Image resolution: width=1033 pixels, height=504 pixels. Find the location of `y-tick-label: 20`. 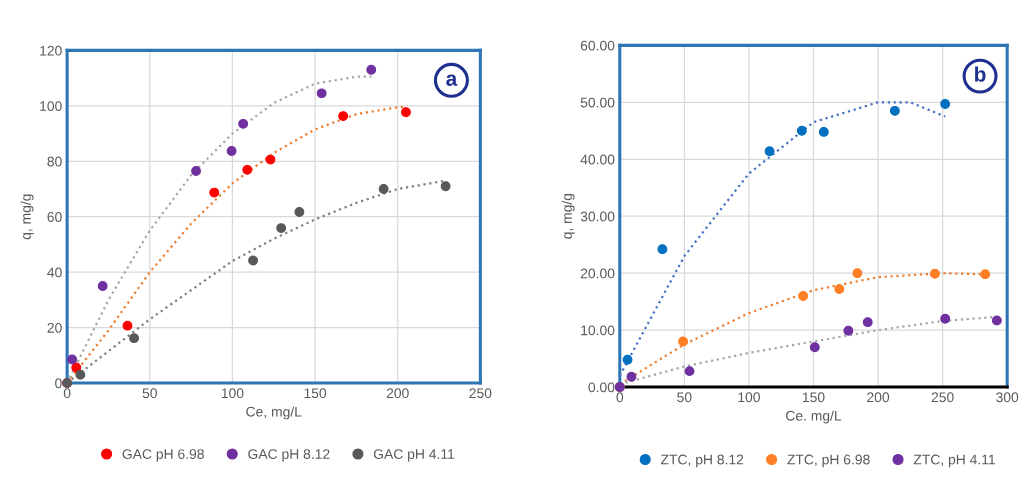

y-tick-label: 20 is located at coordinates (54, 327).